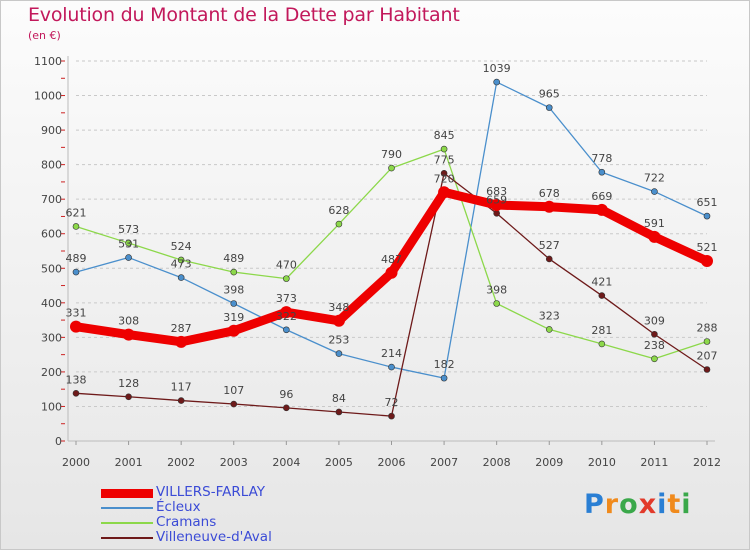 This screenshot has height=550, width=750. I want to click on x-tick-label: 2011, so click(654, 462).